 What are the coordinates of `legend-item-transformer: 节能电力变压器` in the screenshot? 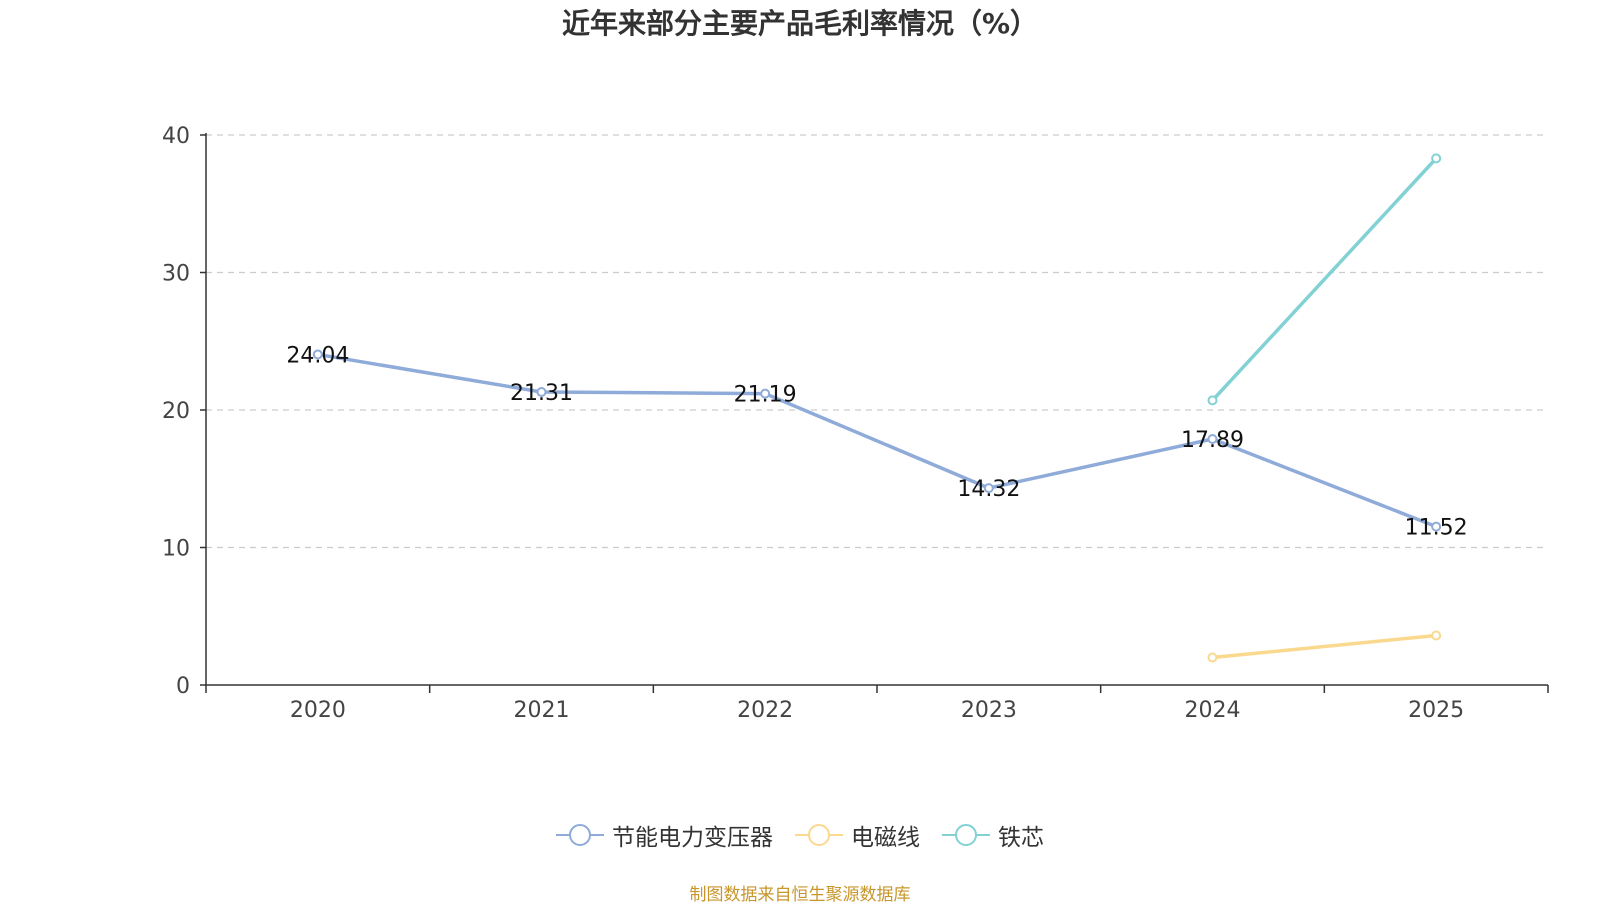 It's located at (664, 835).